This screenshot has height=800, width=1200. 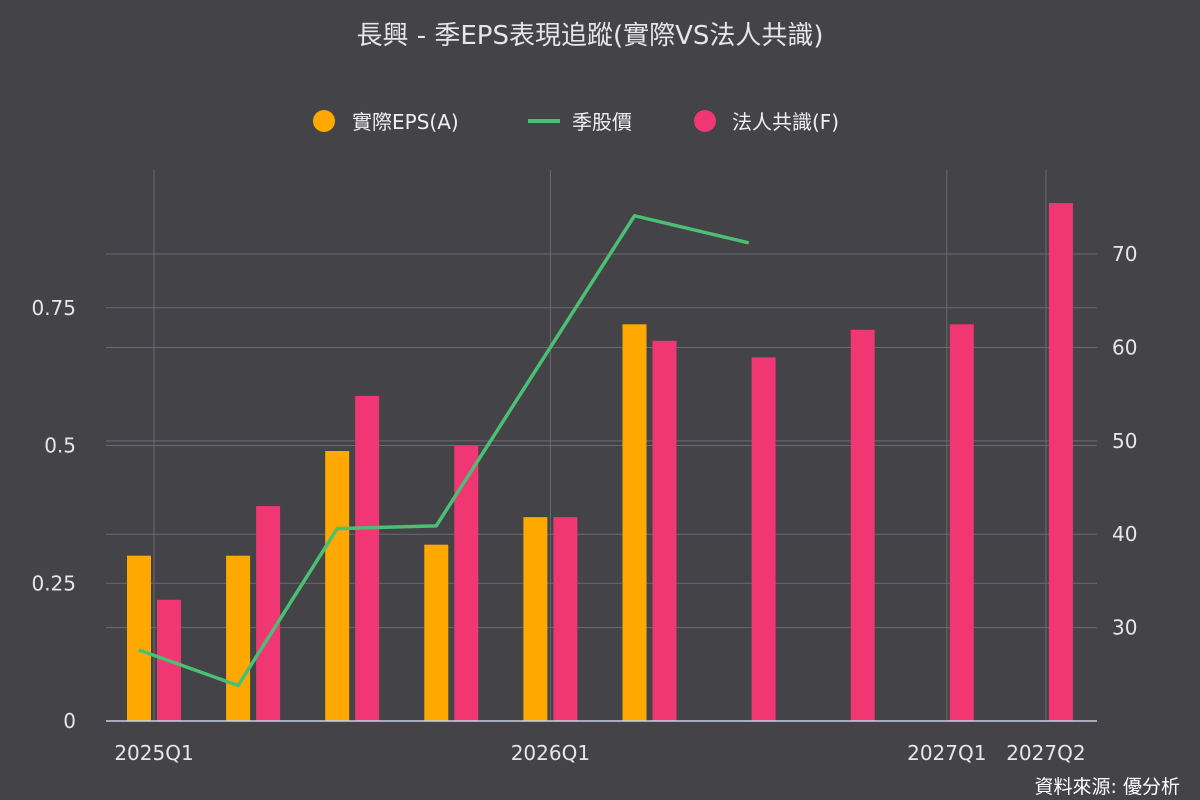 I want to click on y-left-tick-2: 0.5, so click(x=60, y=446).